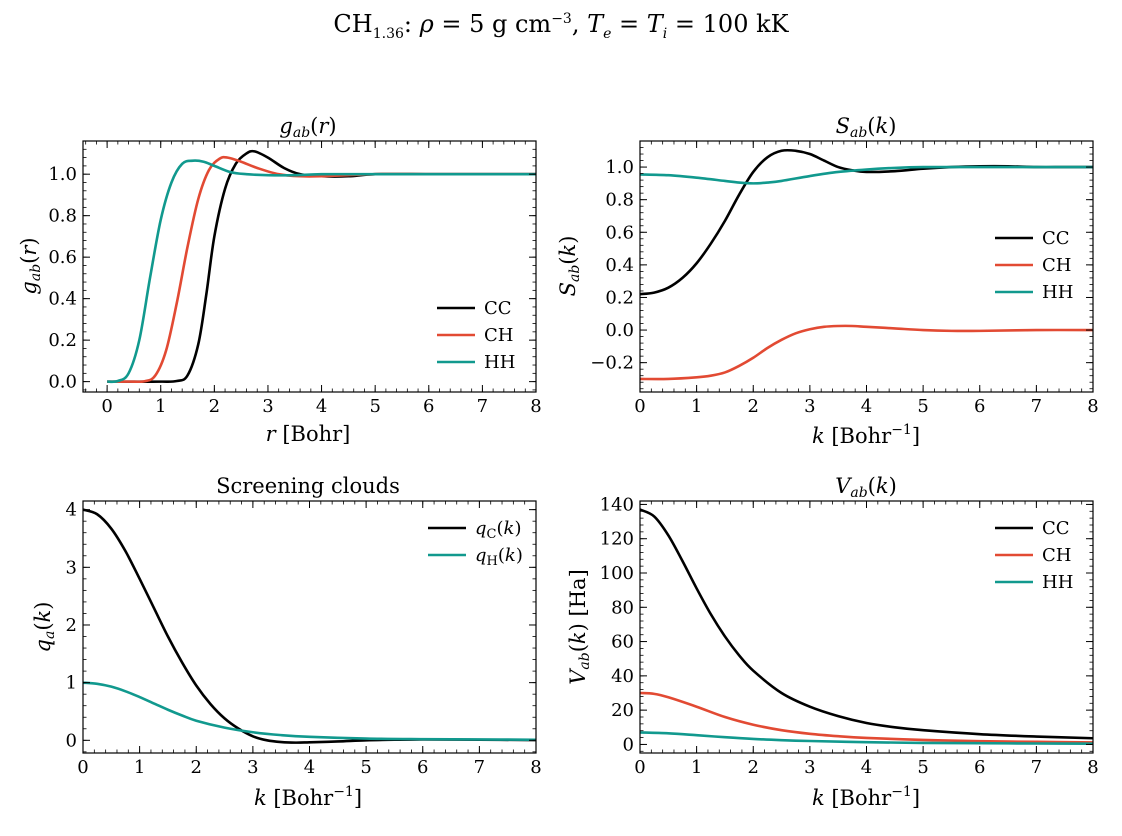 The width and height of the screenshot is (1122, 836). I want to click on series-line-g-hh, so click(321, 271).